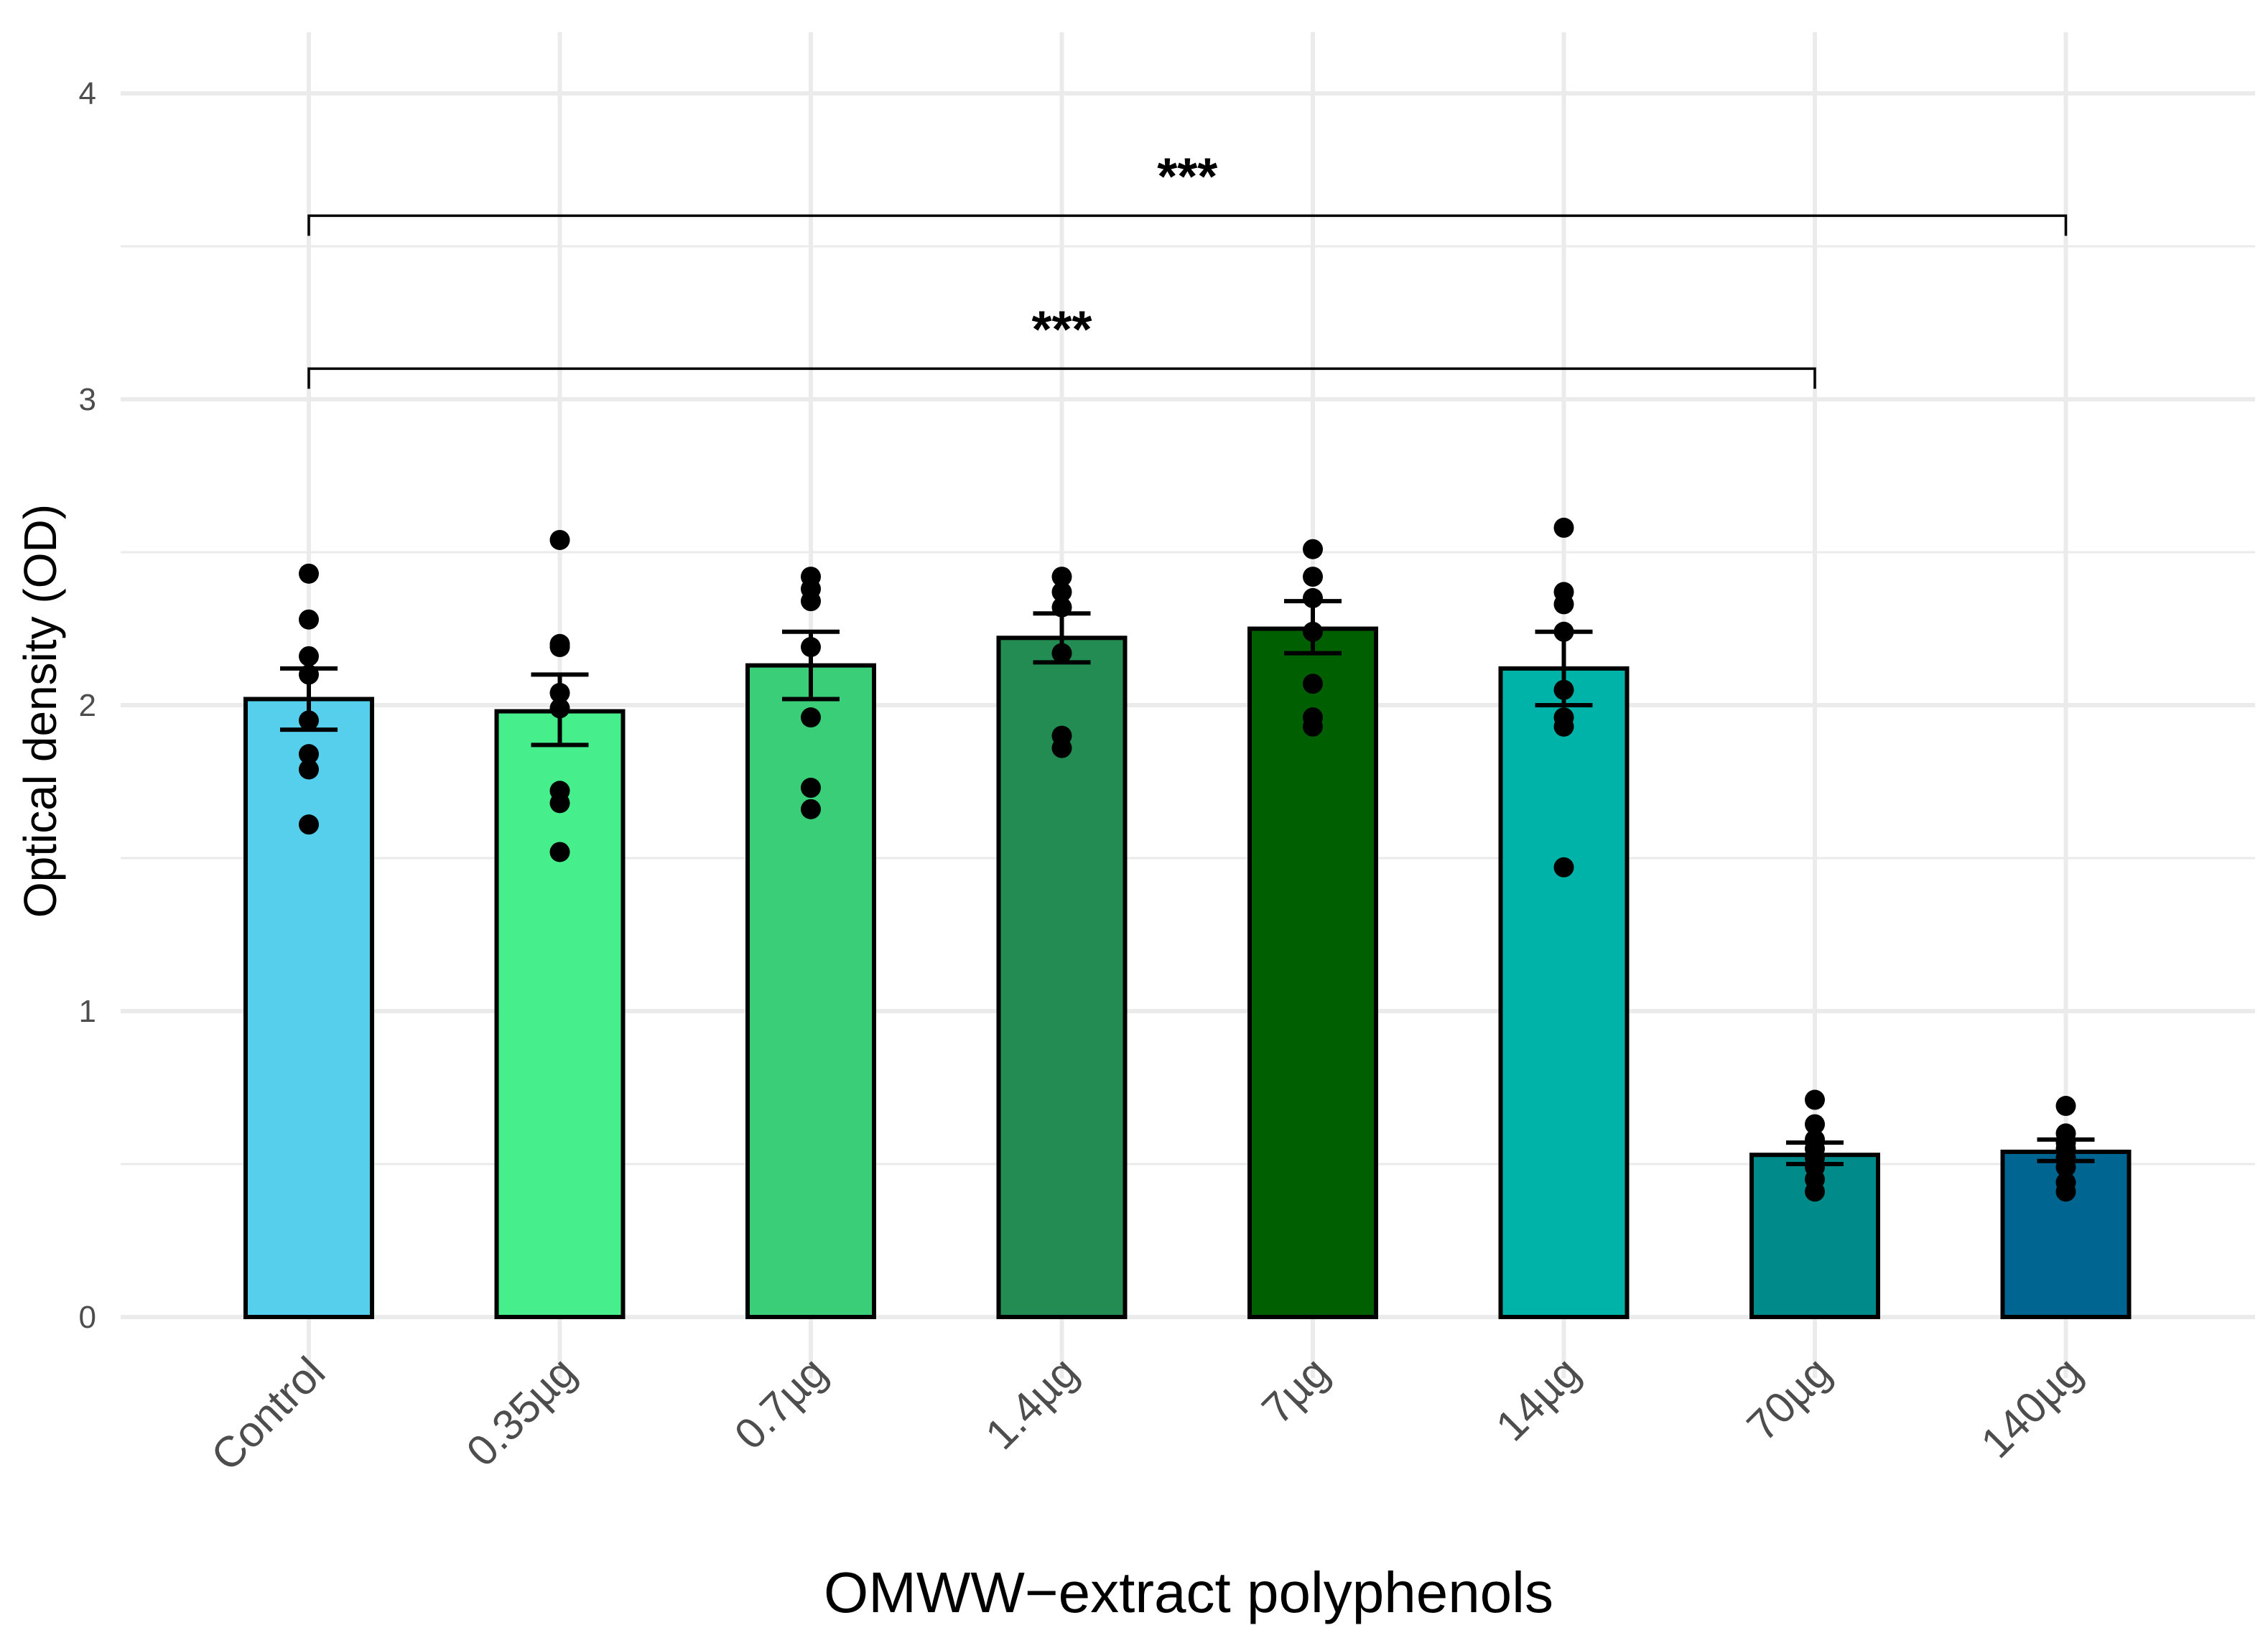 This screenshot has width=2268, height=1638. I want to click on x-tick-label: 0.35µg, so click(521, 1412).